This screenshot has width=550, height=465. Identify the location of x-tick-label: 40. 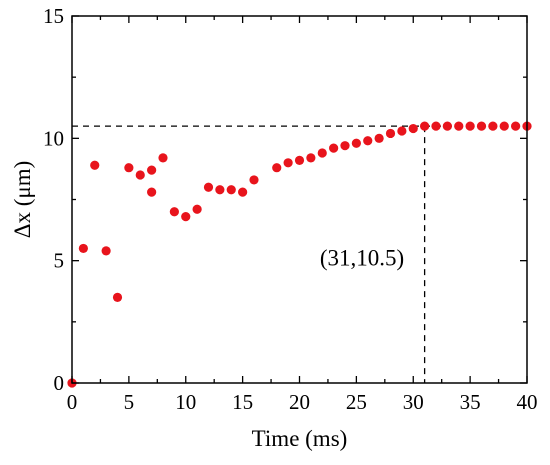
(527, 402).